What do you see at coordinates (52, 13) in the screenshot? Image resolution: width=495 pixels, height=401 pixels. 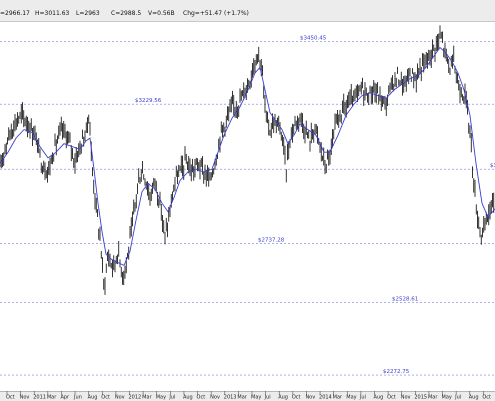 I see `high-value: H=3011.63` at bounding box center [52, 13].